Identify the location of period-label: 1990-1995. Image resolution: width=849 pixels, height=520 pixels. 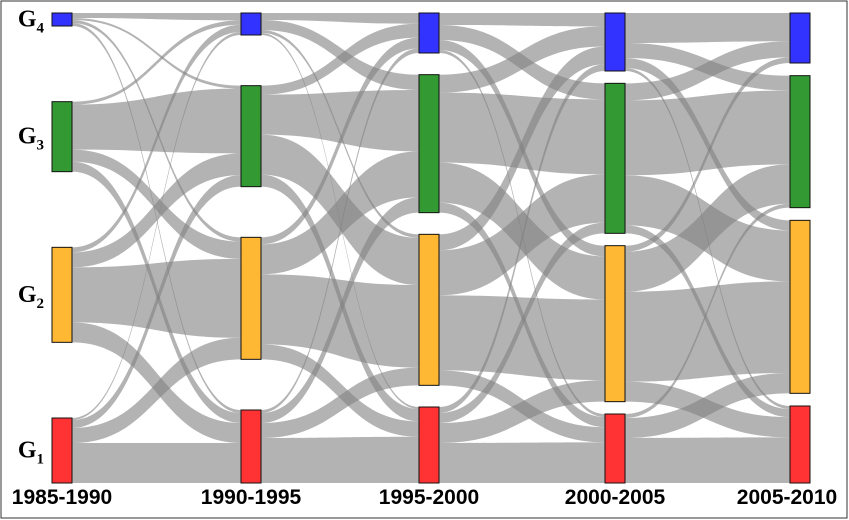
(251, 497).